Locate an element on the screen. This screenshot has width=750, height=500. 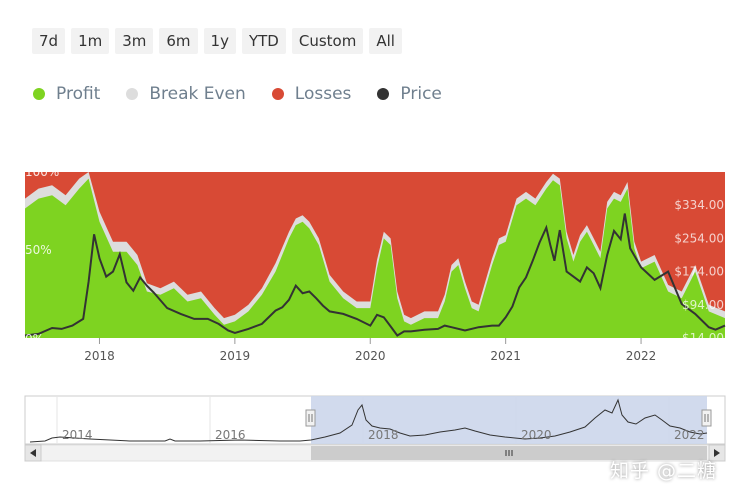
range-button-3m: 3m is located at coordinates (134, 41).